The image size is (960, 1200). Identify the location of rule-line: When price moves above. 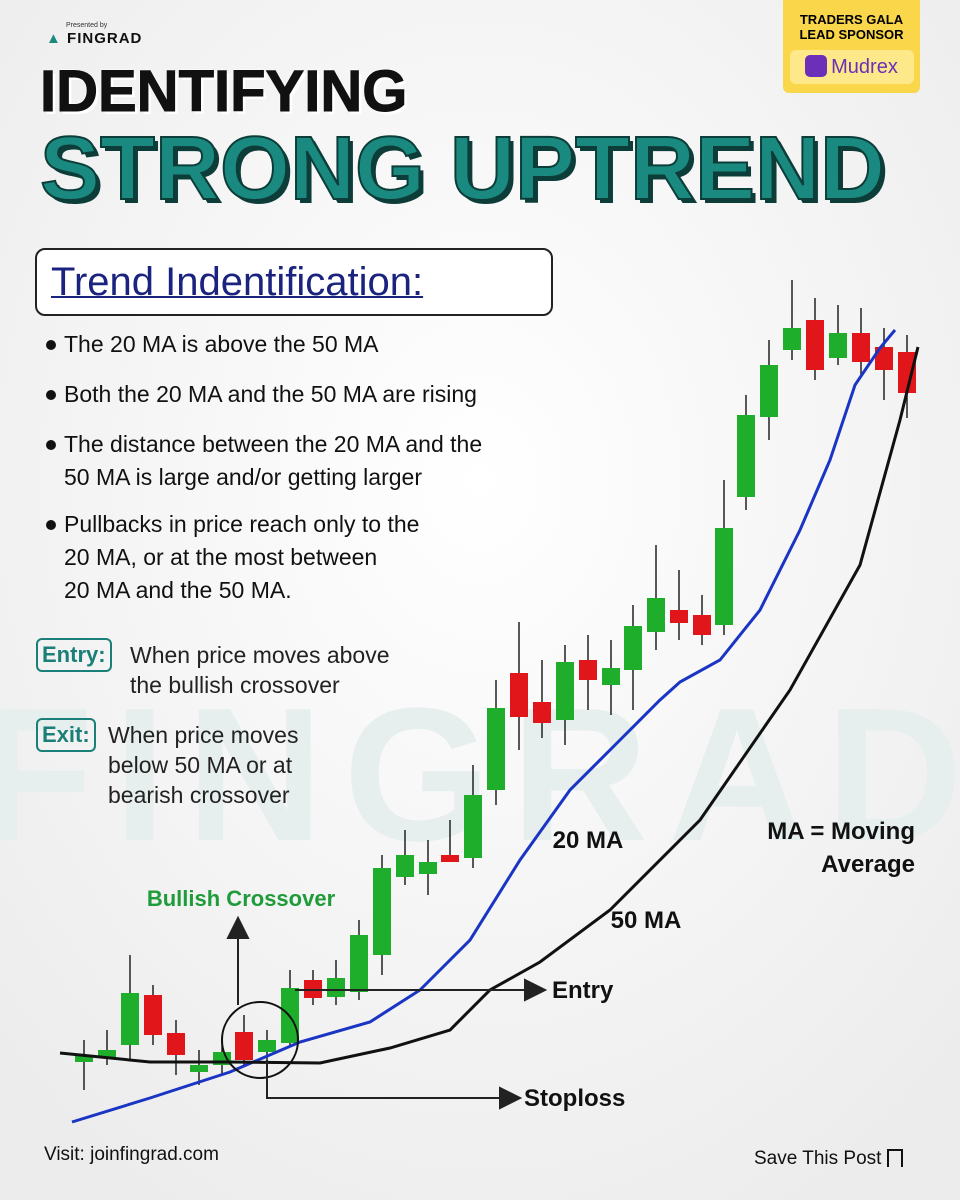
(260, 655).